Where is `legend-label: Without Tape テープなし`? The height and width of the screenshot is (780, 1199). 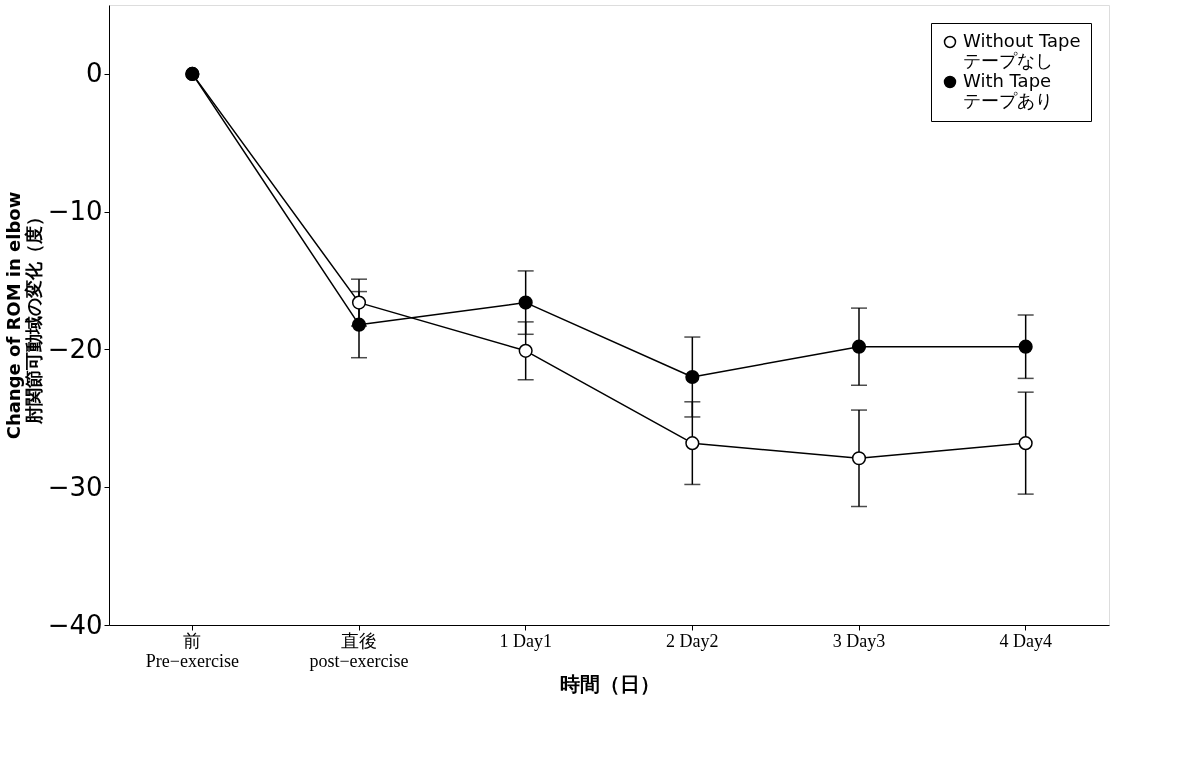 legend-label: Without Tape テープなし is located at coordinates (1022, 50).